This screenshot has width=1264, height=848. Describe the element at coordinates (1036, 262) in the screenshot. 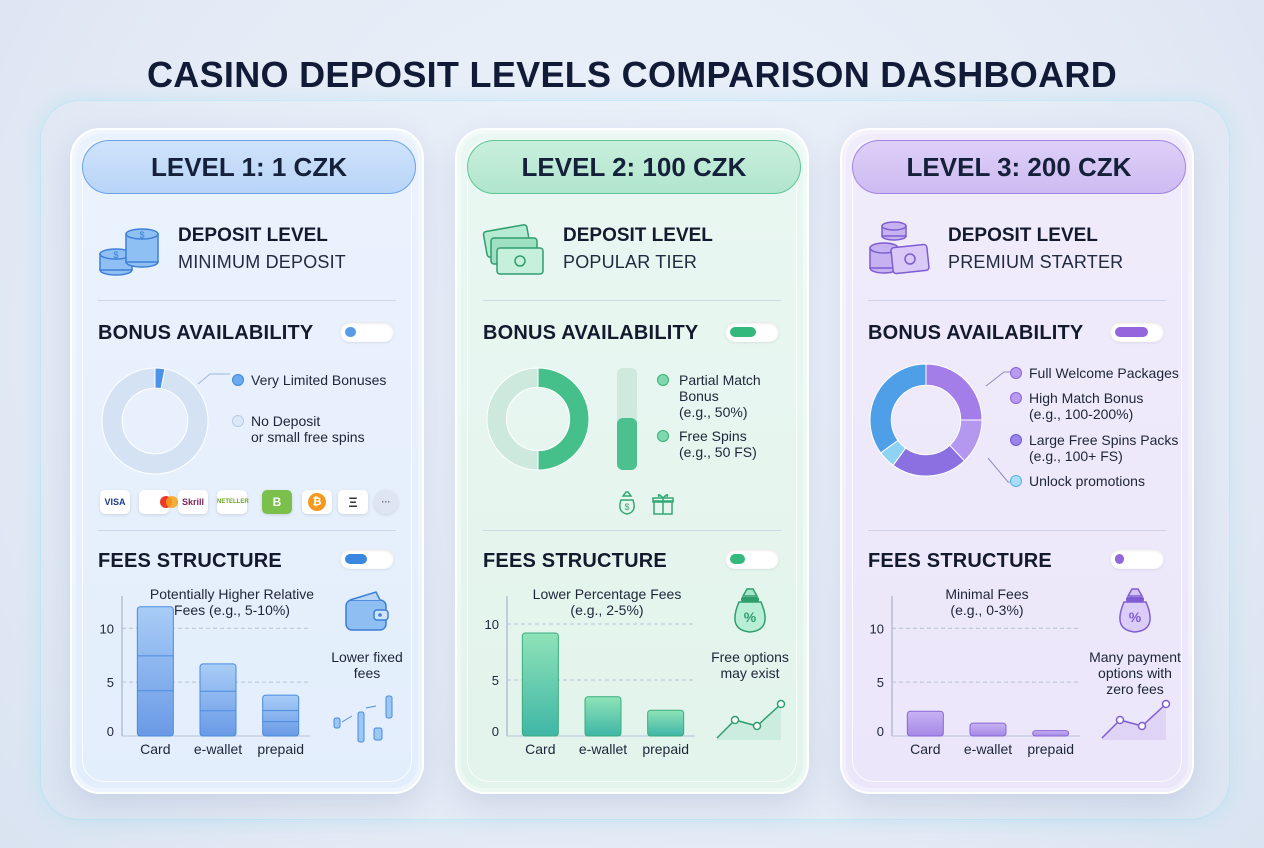

I see `deposit-level-sub: PREMIUM STARTER` at that location.